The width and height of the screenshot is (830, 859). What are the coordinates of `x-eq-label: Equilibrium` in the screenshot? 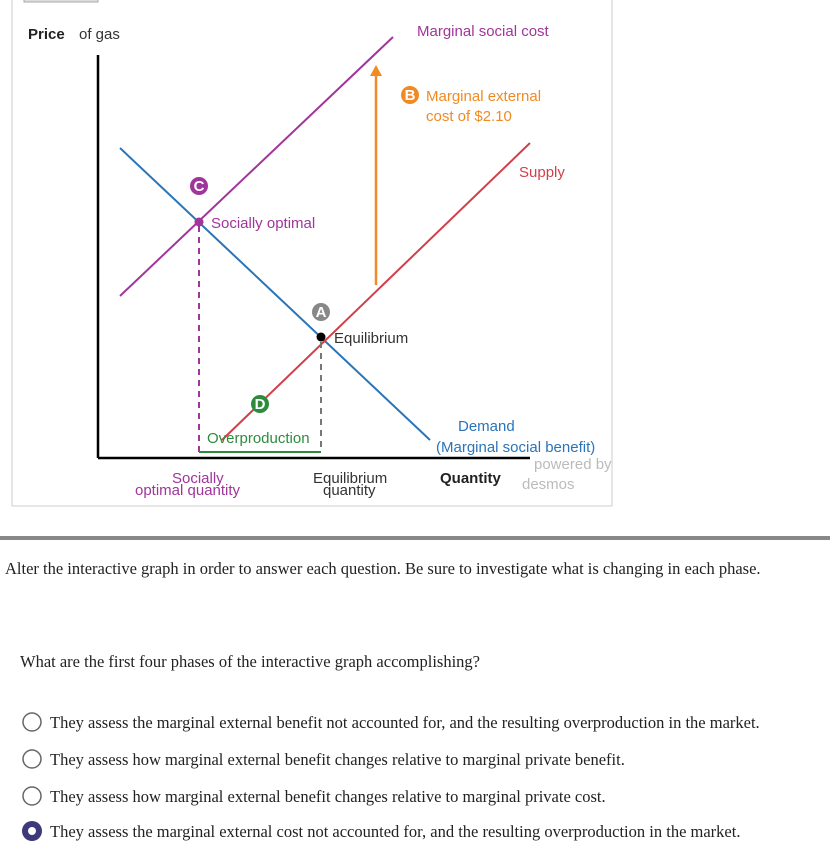 It's located at (350, 478).